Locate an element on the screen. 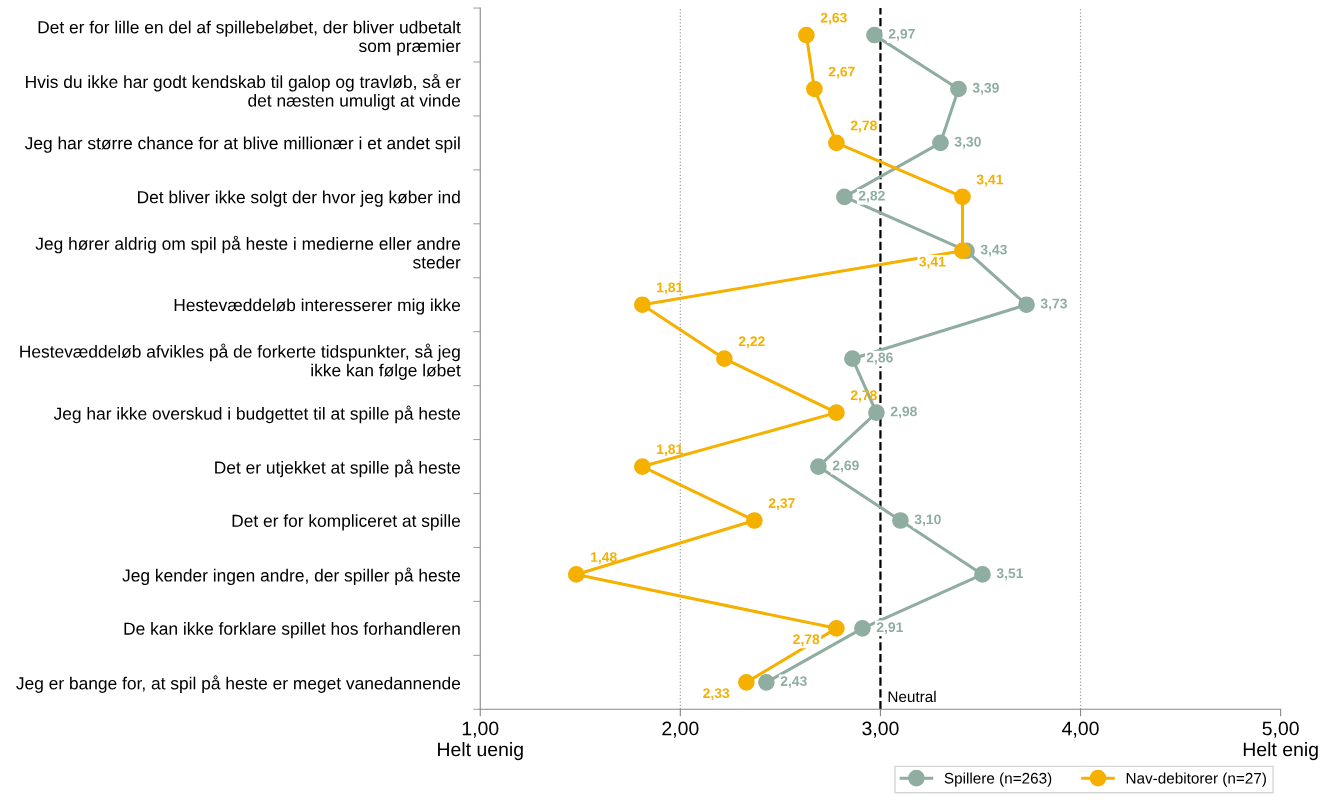 The image size is (1334, 806). data-label: 3,10 is located at coordinates (927, 520).